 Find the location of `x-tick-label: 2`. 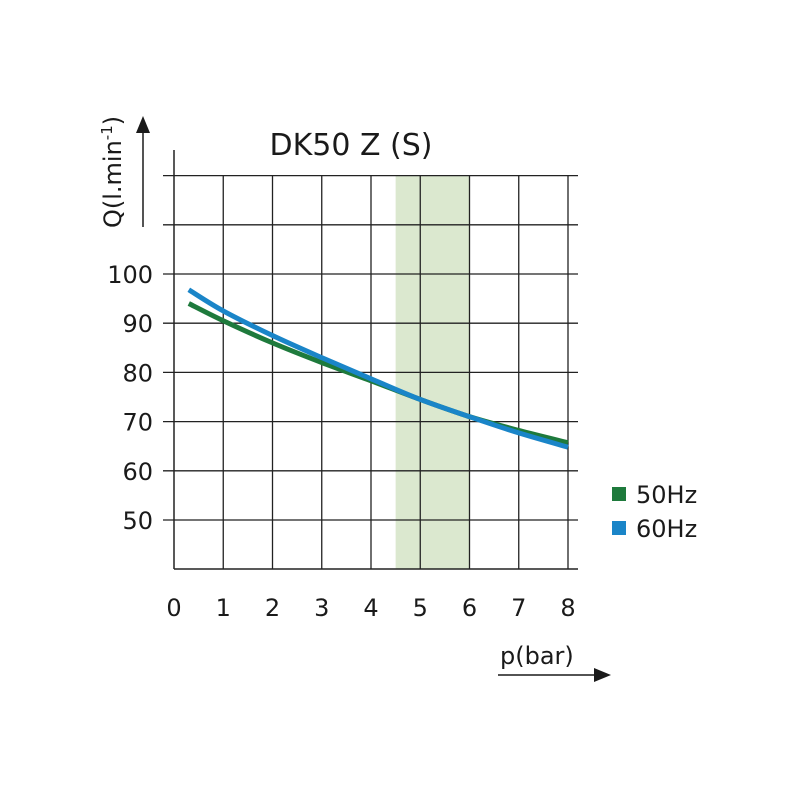

x-tick-label: 2 is located at coordinates (272, 608).